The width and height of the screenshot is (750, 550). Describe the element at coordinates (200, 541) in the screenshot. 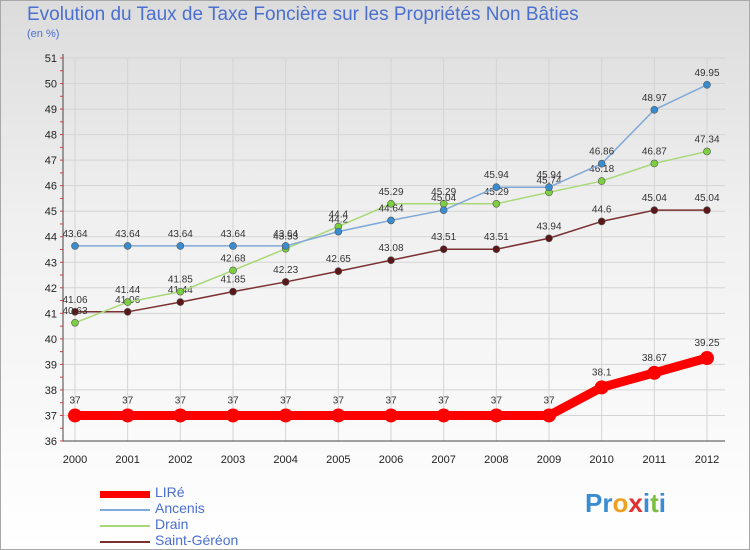

I see `legend-item: Saint-Géréon` at that location.